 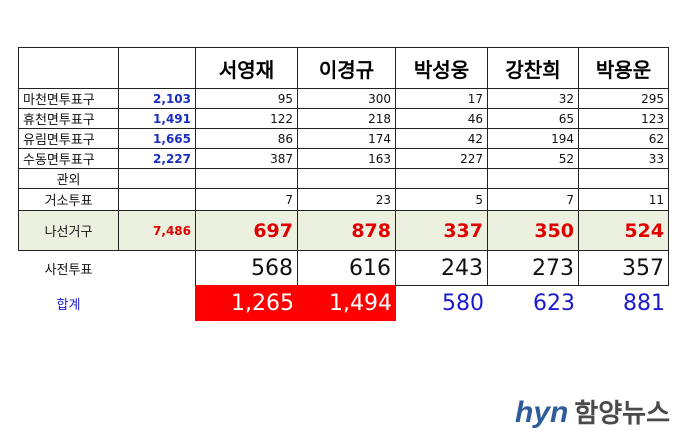 I want to click on logo: hyn 함양뉴스, so click(x=592, y=411).